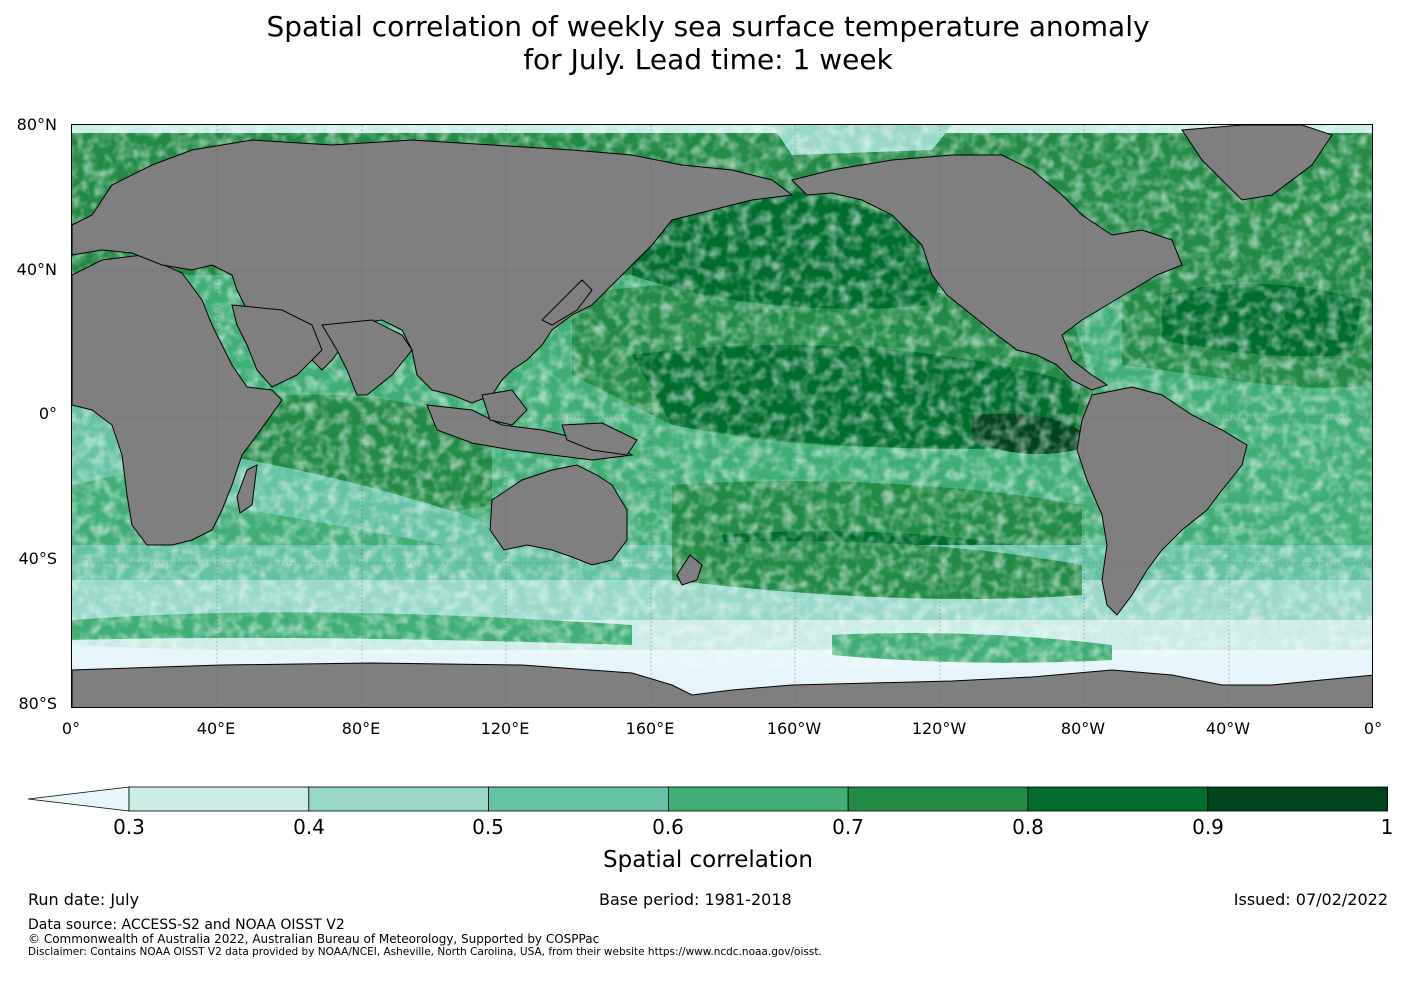  What do you see at coordinates (361, 728) in the screenshot?
I see `lon-label-80e: 80°E` at bounding box center [361, 728].